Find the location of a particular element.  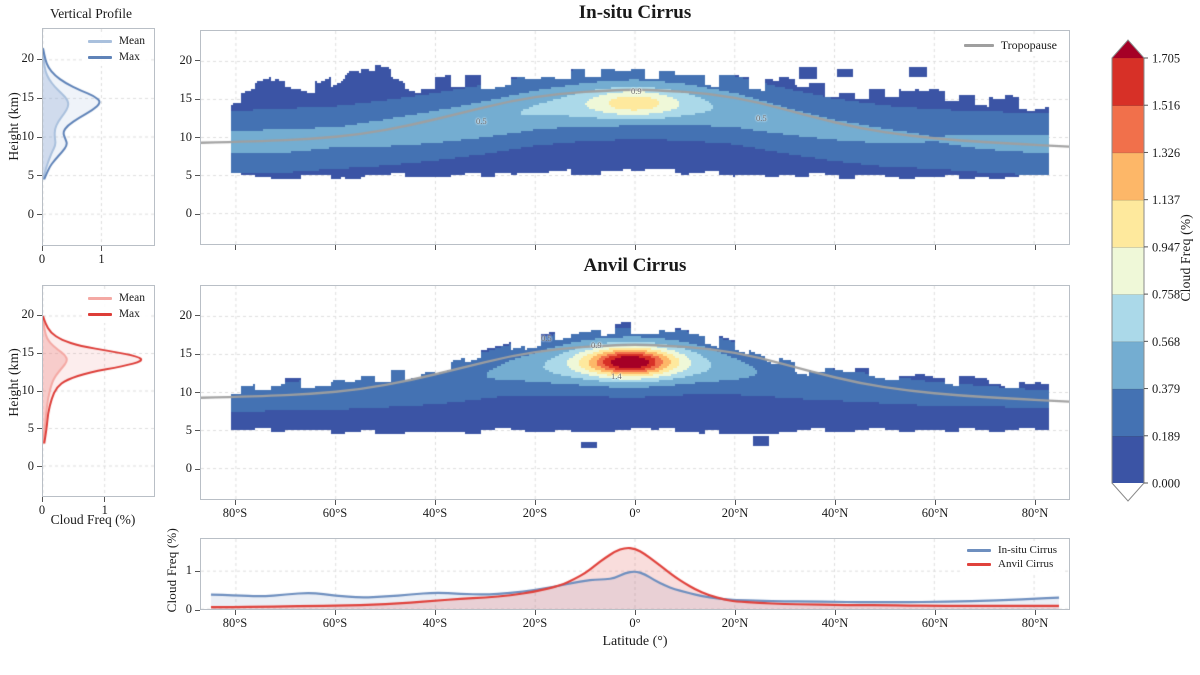

plot-vertical-profile-insitu: Mean Max is located at coordinates (98, 137).